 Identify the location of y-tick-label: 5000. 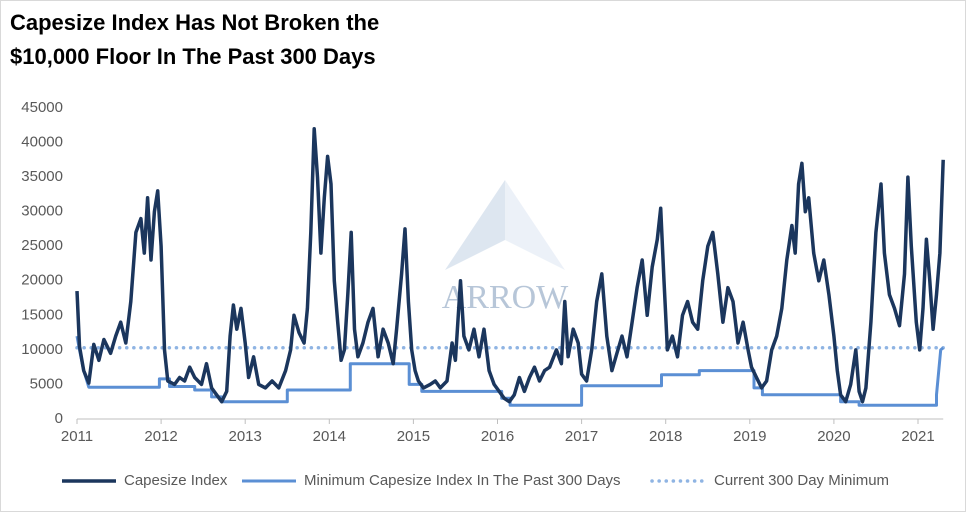
(46, 383).